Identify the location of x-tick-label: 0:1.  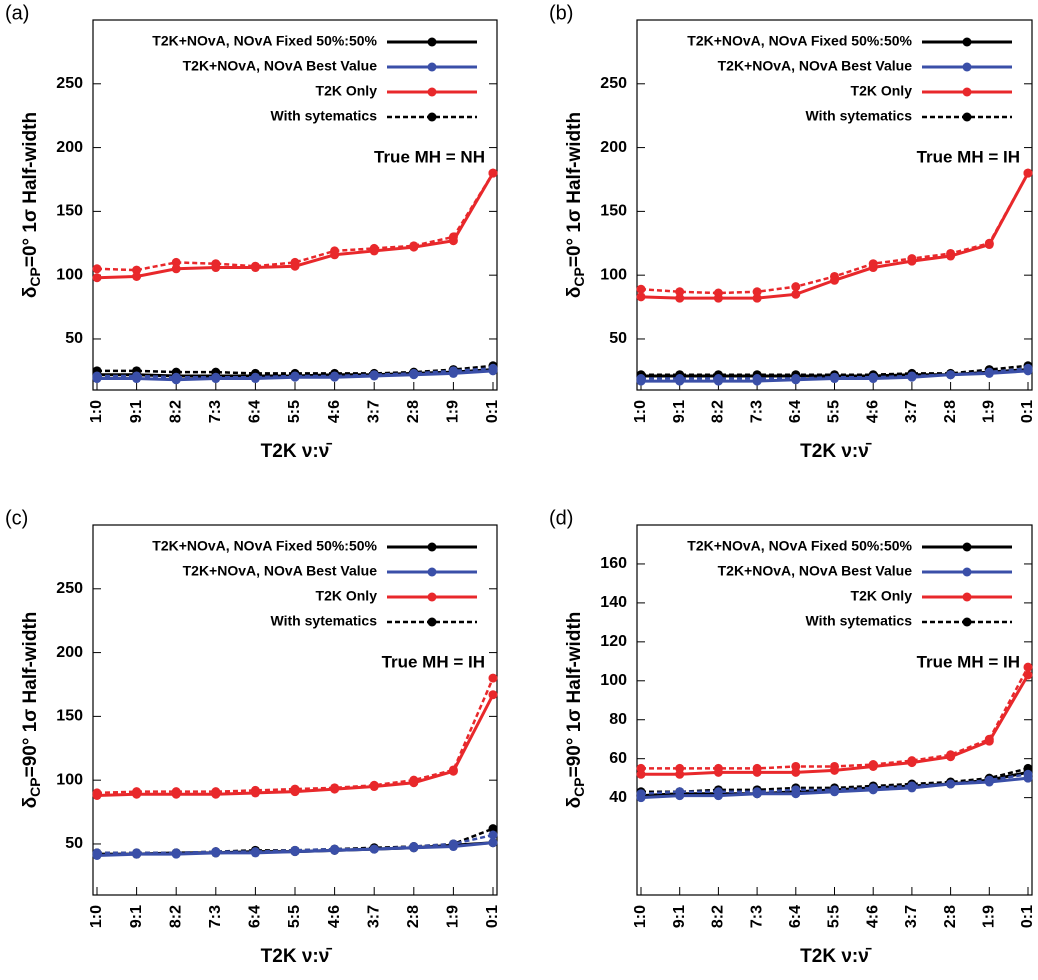
(492, 916).